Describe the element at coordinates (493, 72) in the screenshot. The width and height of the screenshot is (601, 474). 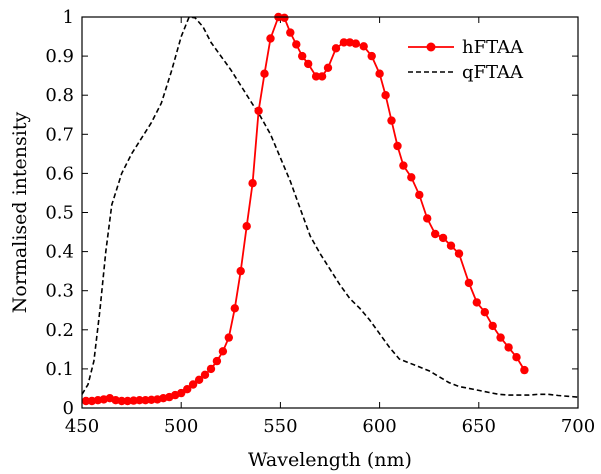
I see `legend-label-qFTAA: qFTAA` at that location.